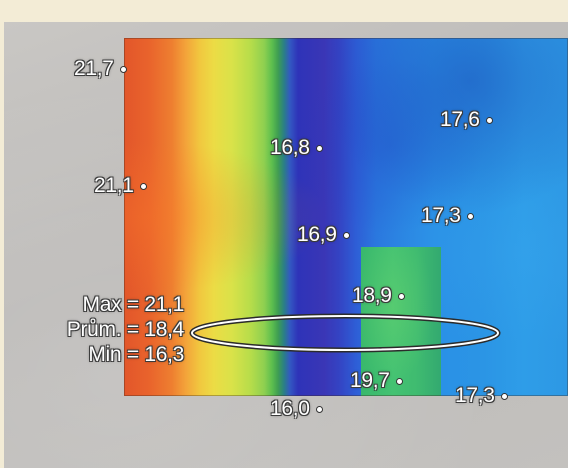  What do you see at coordinates (460, 119) in the screenshot?
I see `probe-value: 17,6` at bounding box center [460, 119].